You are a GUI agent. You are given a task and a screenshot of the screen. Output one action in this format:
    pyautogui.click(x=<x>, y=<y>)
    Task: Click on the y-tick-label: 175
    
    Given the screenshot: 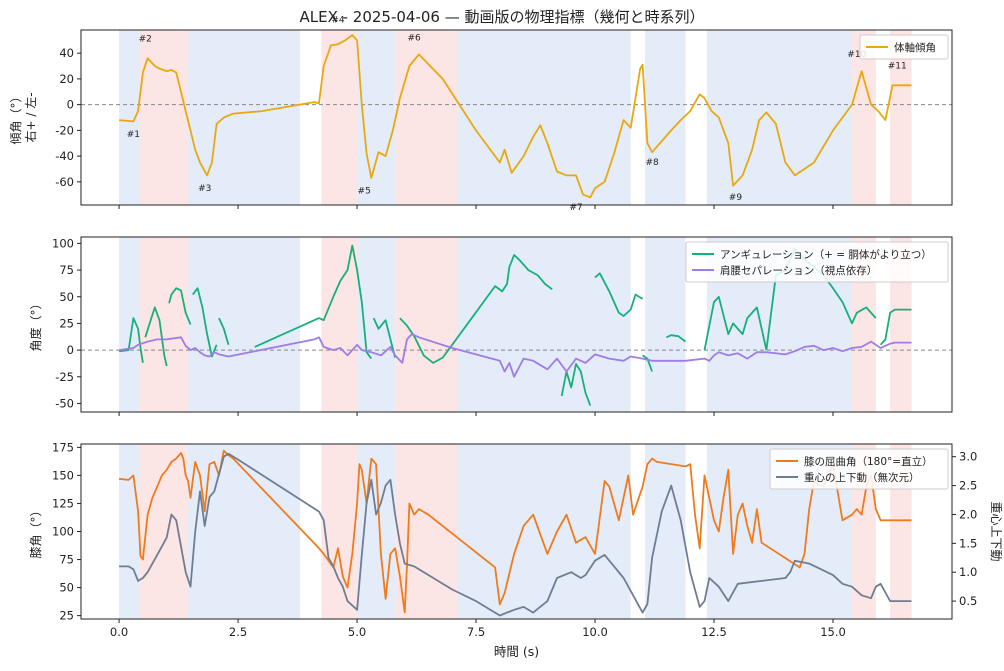 What is the action you would take?
    pyautogui.click(x=63, y=447)
    